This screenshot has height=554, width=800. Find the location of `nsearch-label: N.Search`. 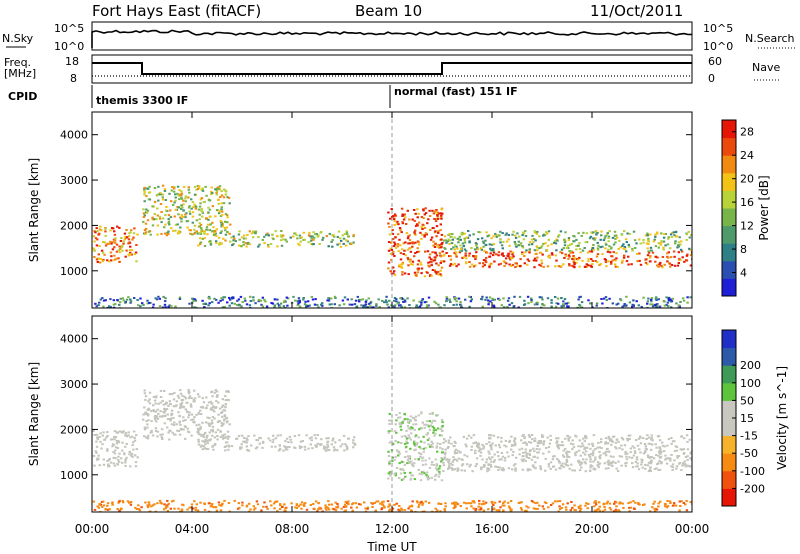

nsearch-label: N.Search is located at coordinates (770, 38).